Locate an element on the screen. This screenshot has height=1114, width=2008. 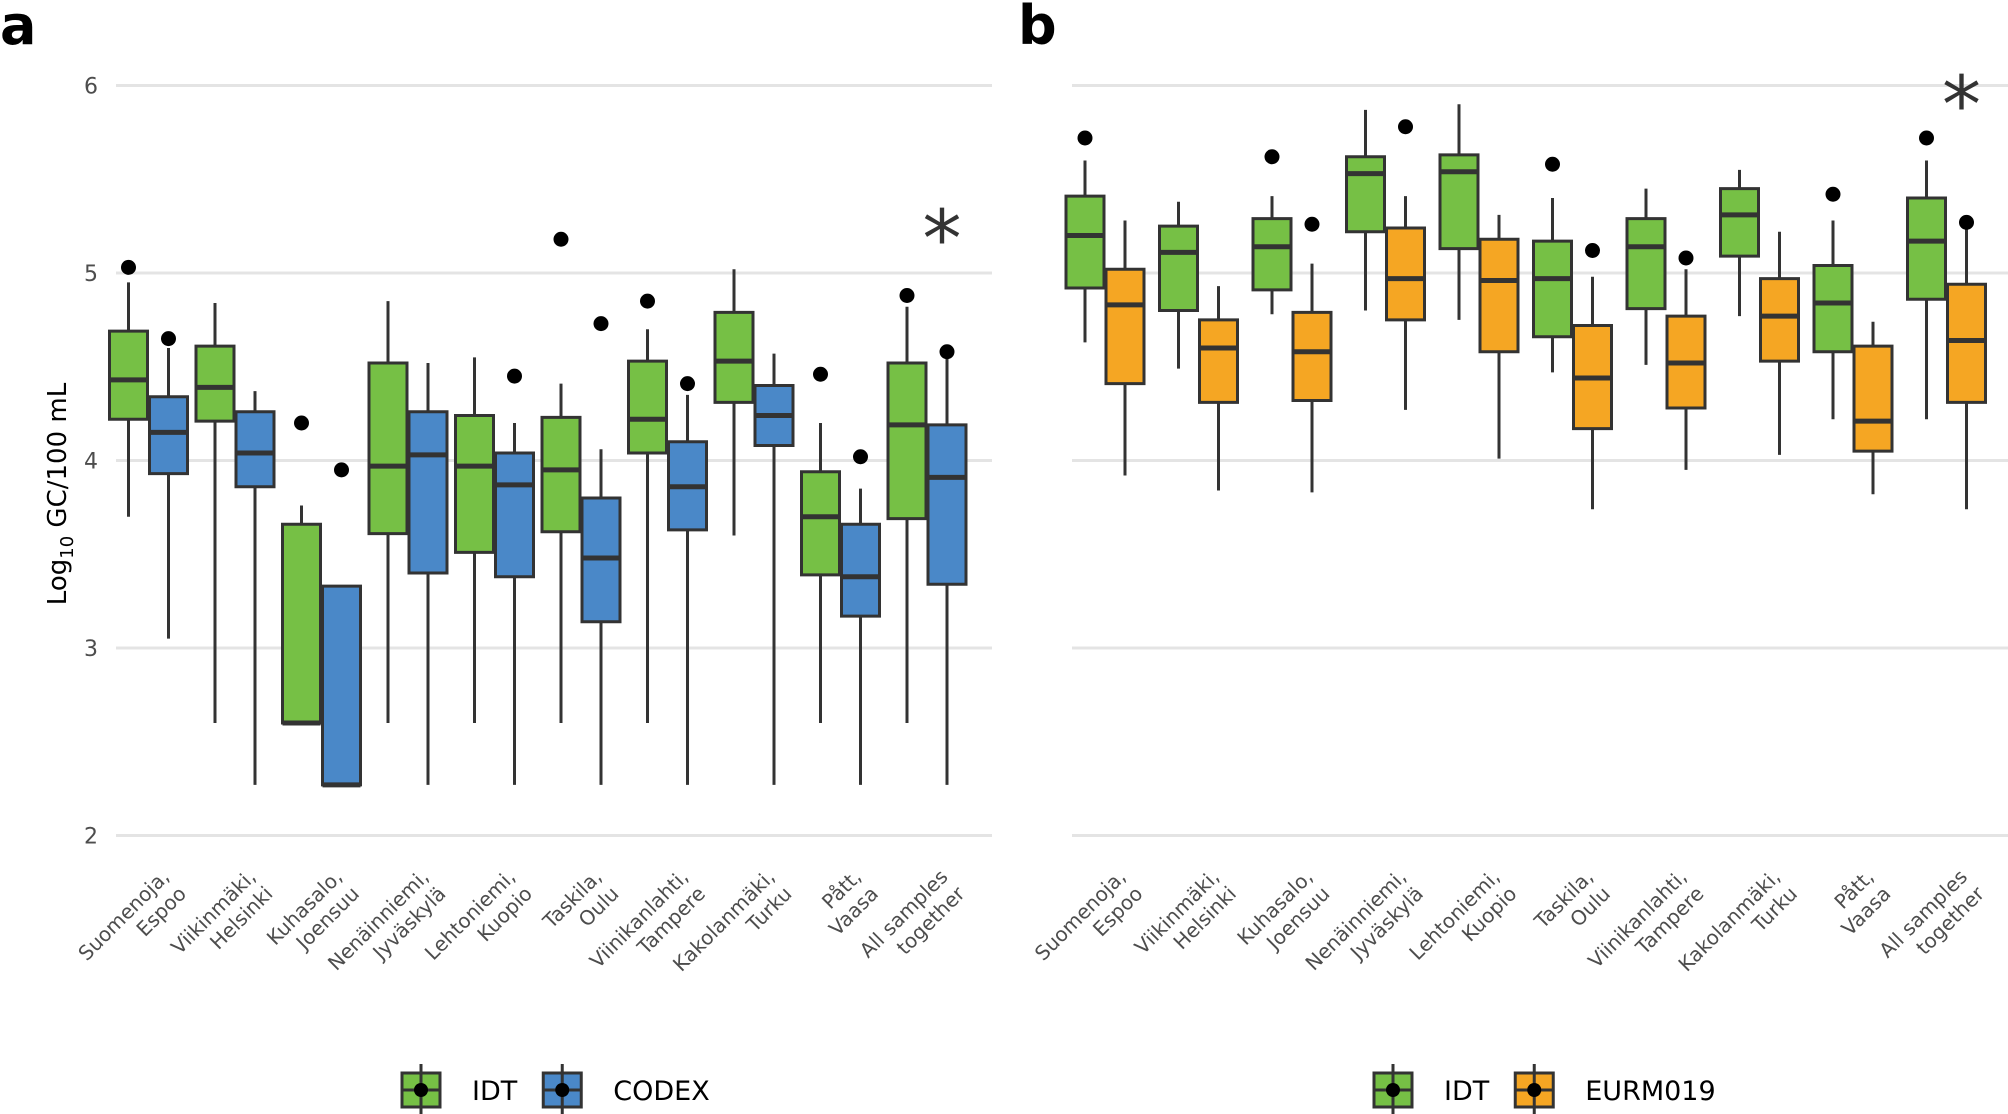
panel-a-y-ticks: 2 3 4 5 6 is located at coordinates (91, 462).